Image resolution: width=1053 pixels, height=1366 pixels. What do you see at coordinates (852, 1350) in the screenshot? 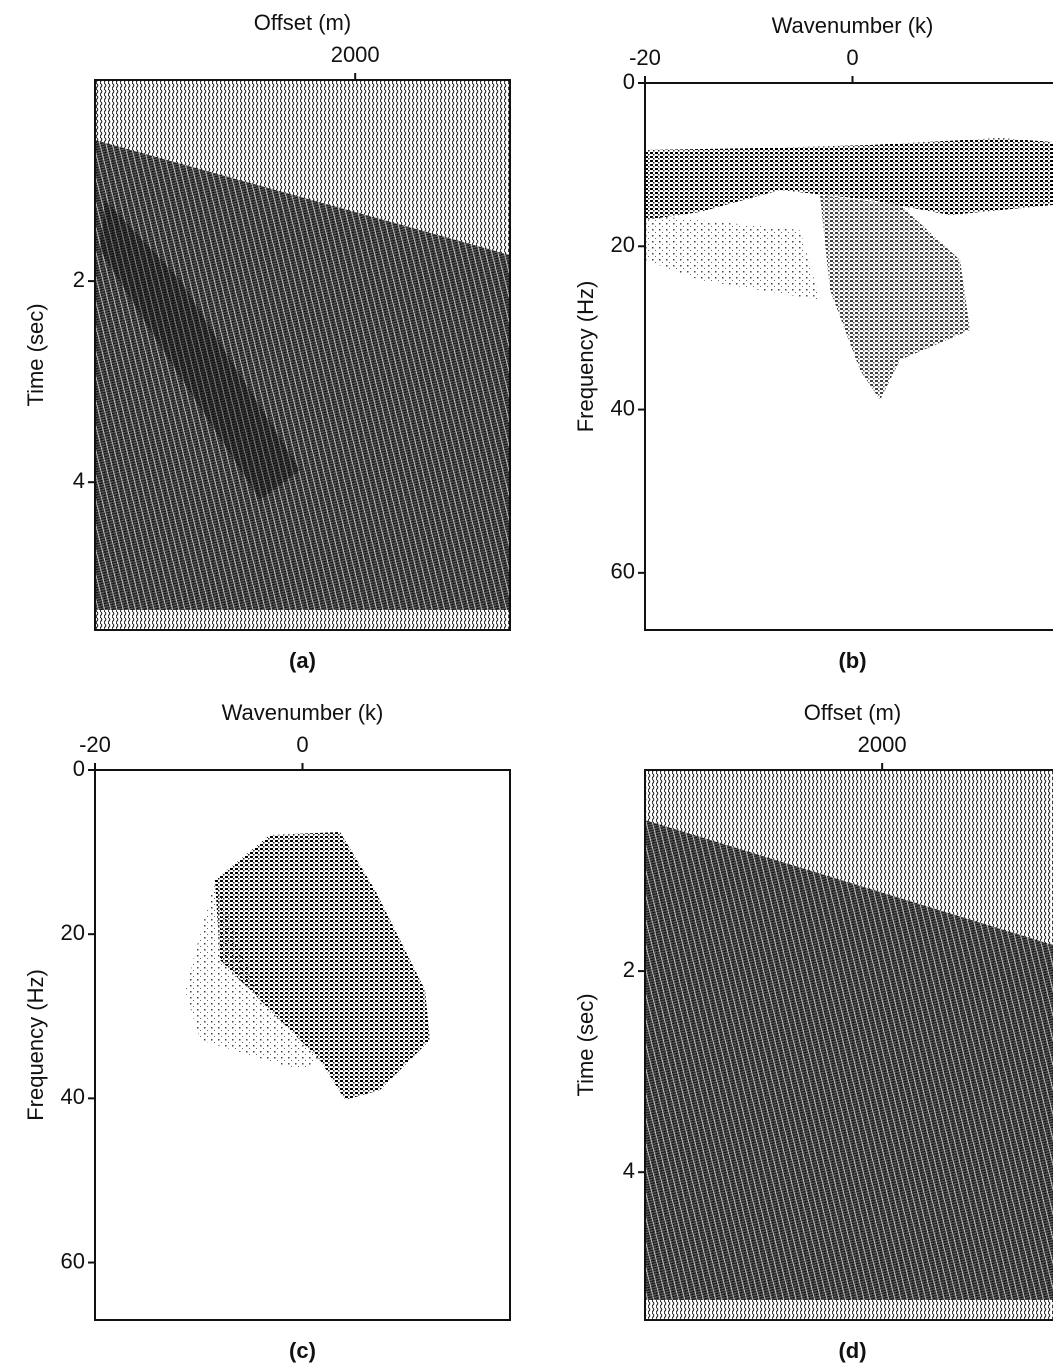
I see `panel-caption: (d)` at bounding box center [852, 1350].